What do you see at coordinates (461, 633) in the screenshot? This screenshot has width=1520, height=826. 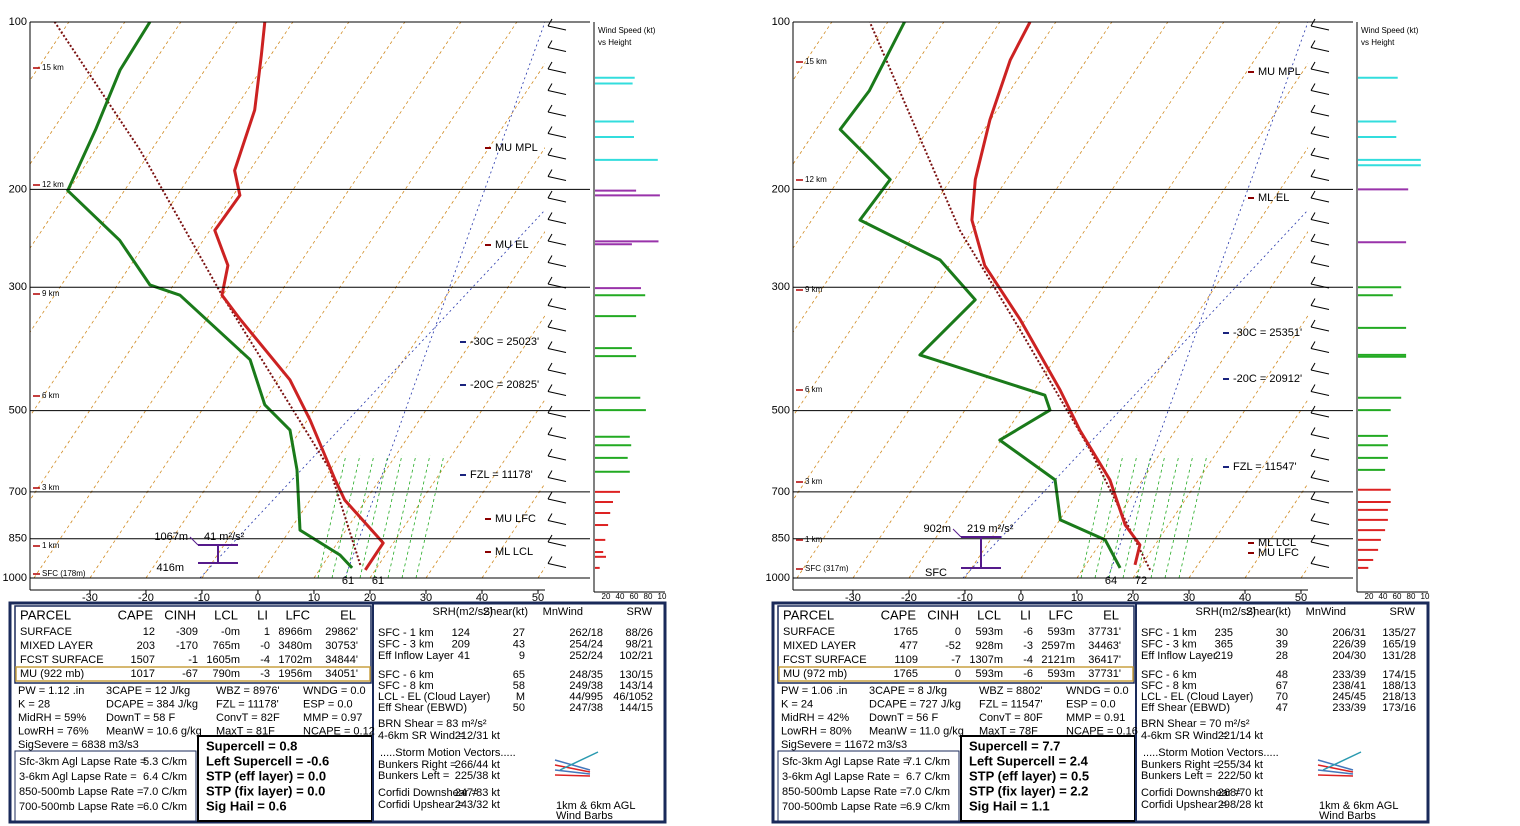 I see `kin-cell: 124` at bounding box center [461, 633].